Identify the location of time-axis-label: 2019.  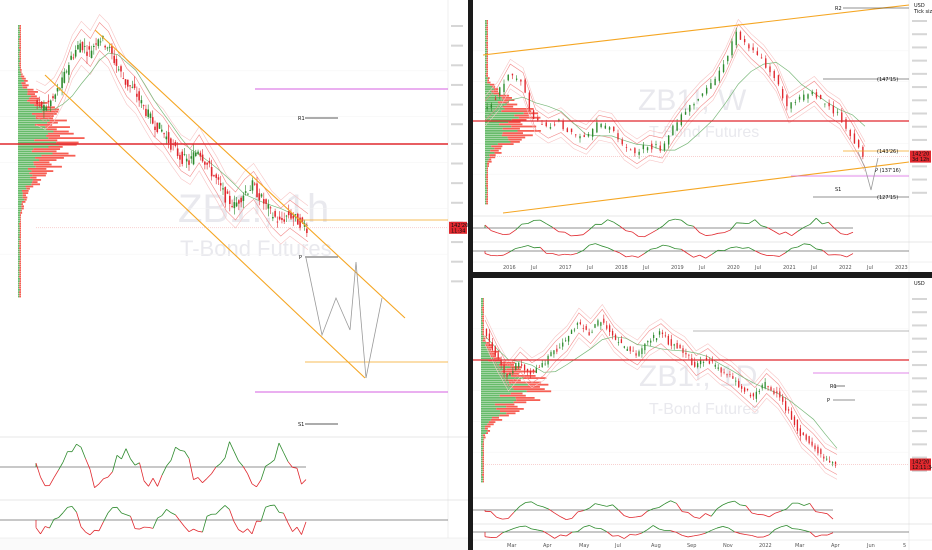
(677, 268).